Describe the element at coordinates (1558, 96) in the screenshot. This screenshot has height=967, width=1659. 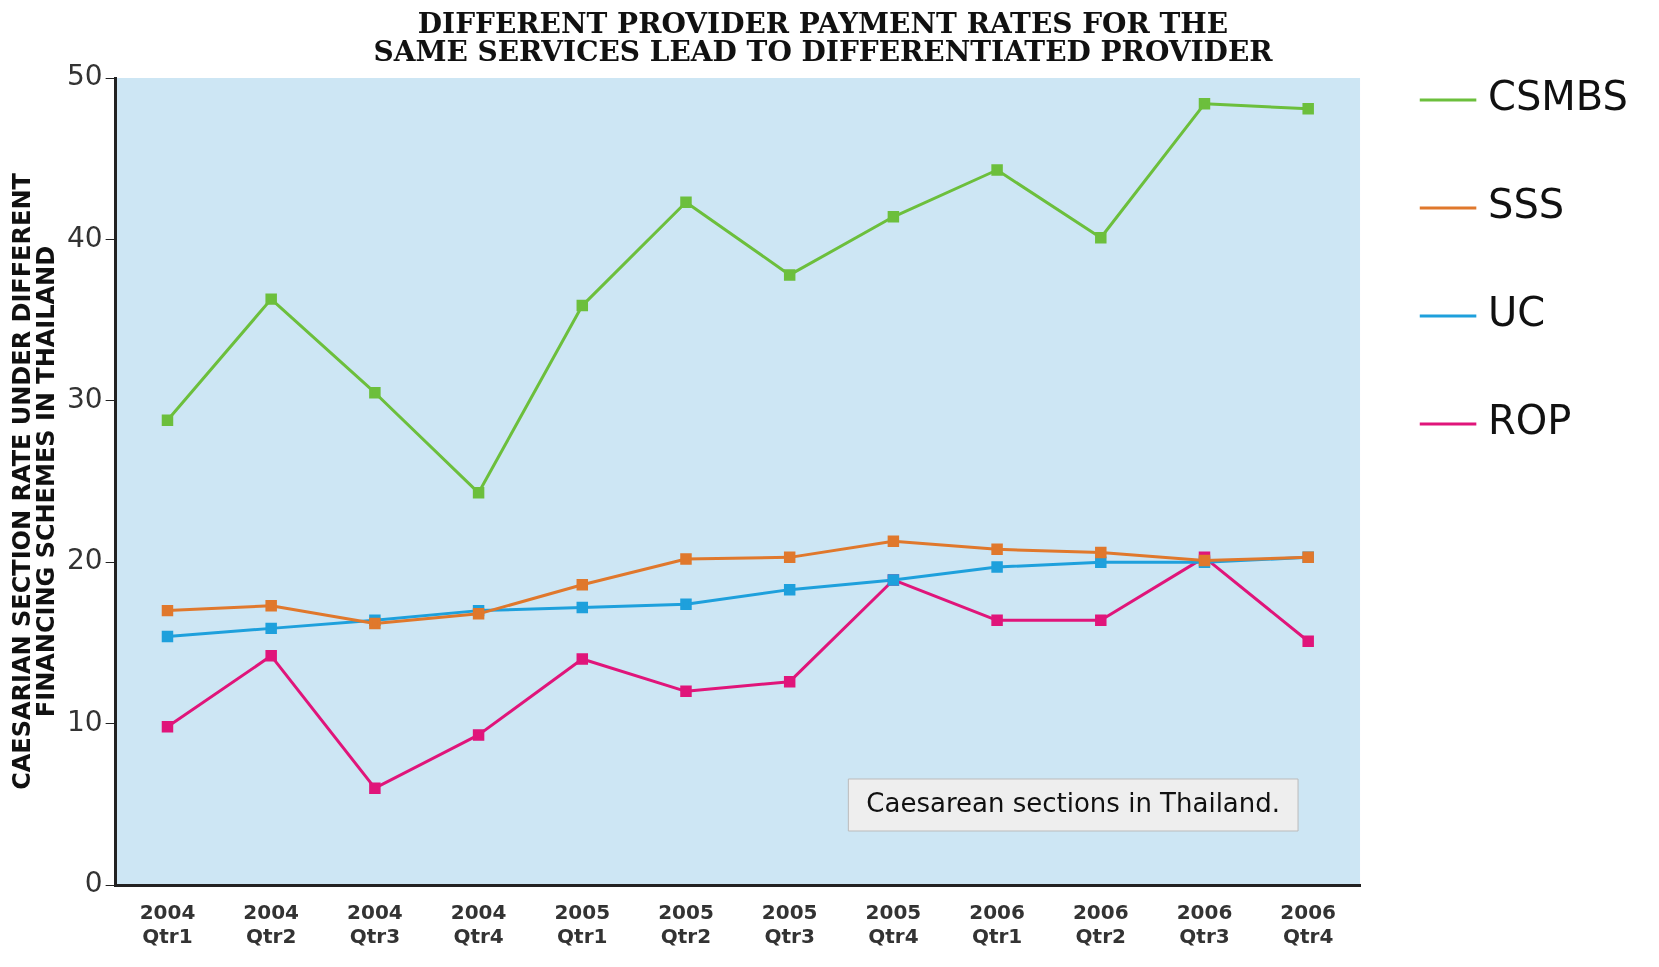
I see `legend-label: CSMBS` at that location.